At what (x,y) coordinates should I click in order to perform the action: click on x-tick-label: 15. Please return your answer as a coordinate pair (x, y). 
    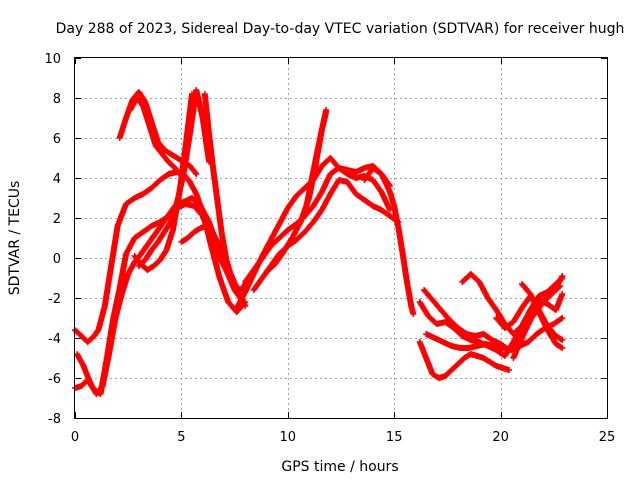
    Looking at the image, I should click on (394, 437).